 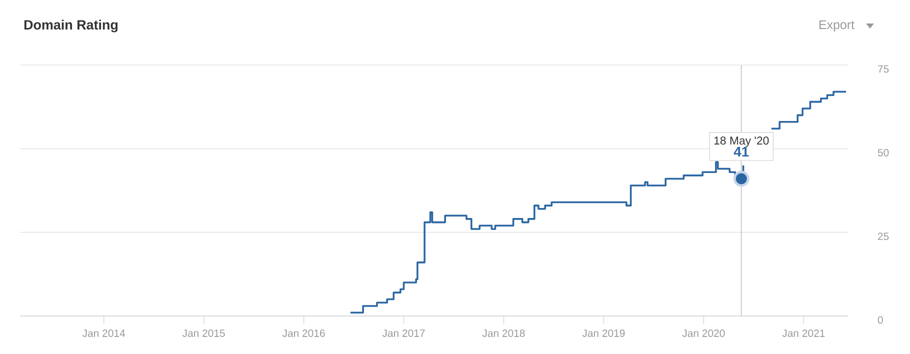 What do you see at coordinates (880, 320) in the screenshot?
I see `y-tick-label: 0` at bounding box center [880, 320].